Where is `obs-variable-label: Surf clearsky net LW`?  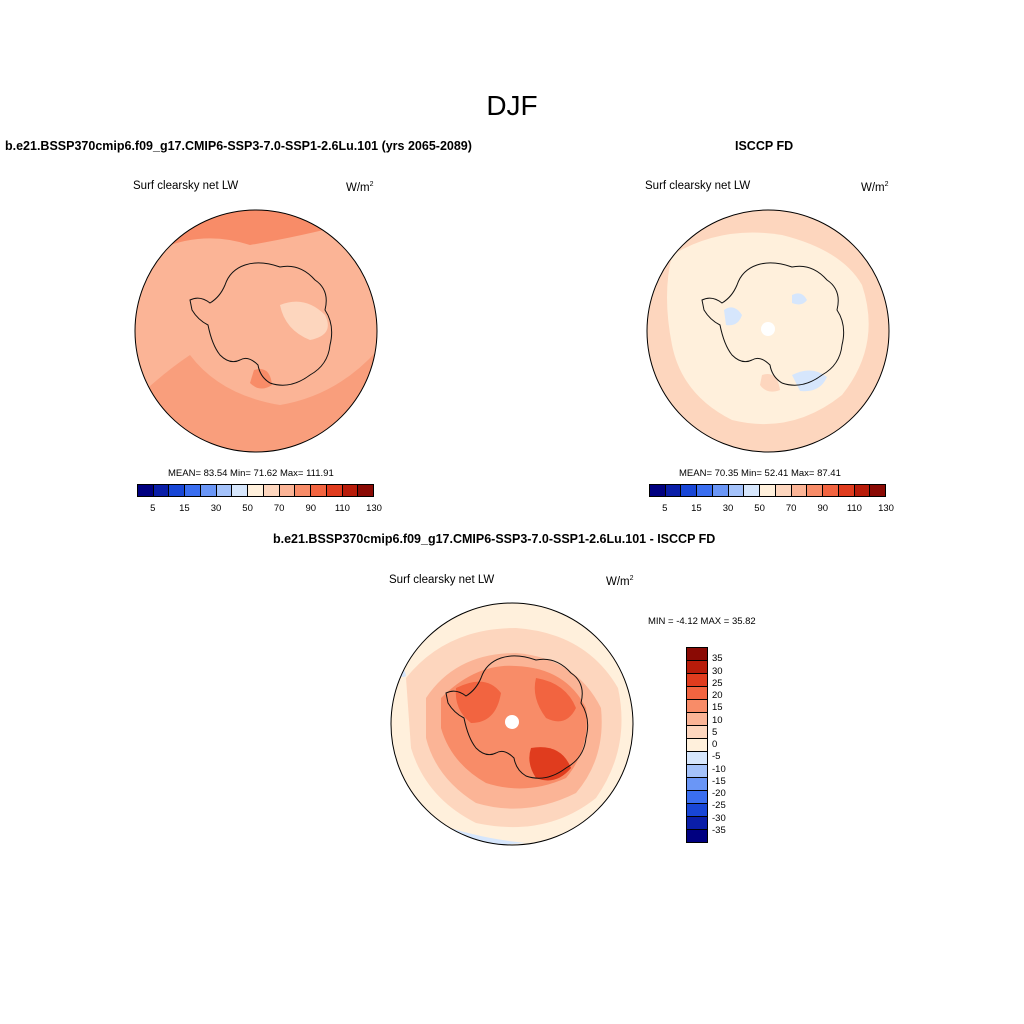
obs-variable-label: Surf clearsky net LW is located at coordinates (698, 186).